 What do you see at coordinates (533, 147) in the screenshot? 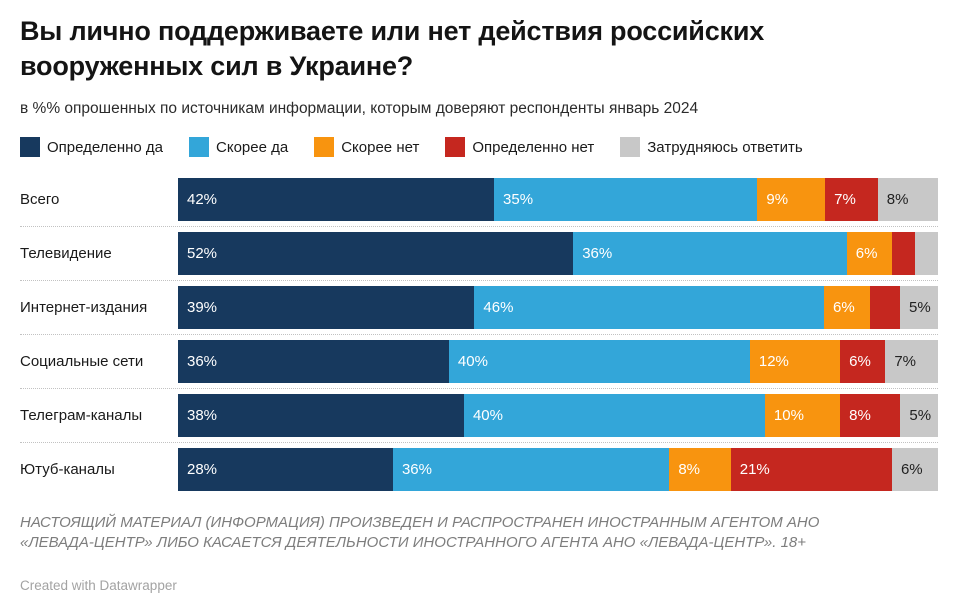
I see `legend-label: Определенно нет` at bounding box center [533, 147].